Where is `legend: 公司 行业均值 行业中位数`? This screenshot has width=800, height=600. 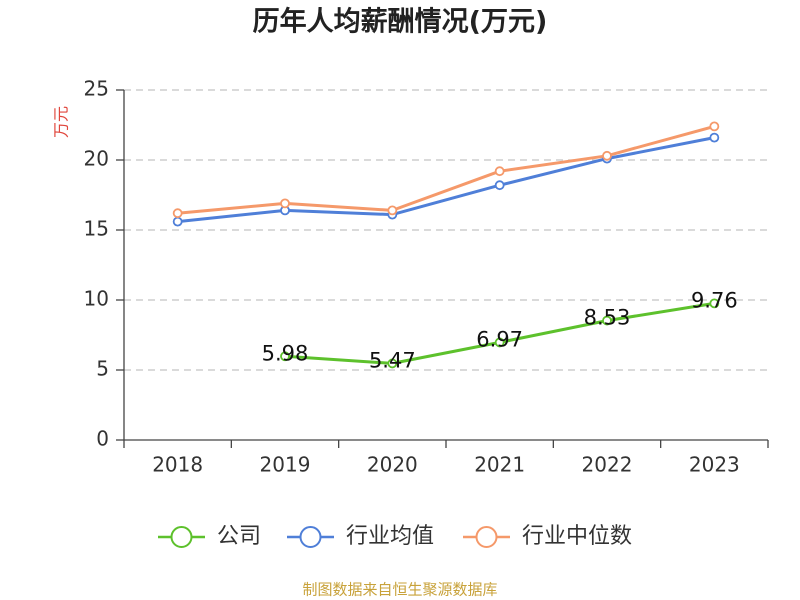
legend: 公司 行业均值 行业中位数 is located at coordinates (395, 536).